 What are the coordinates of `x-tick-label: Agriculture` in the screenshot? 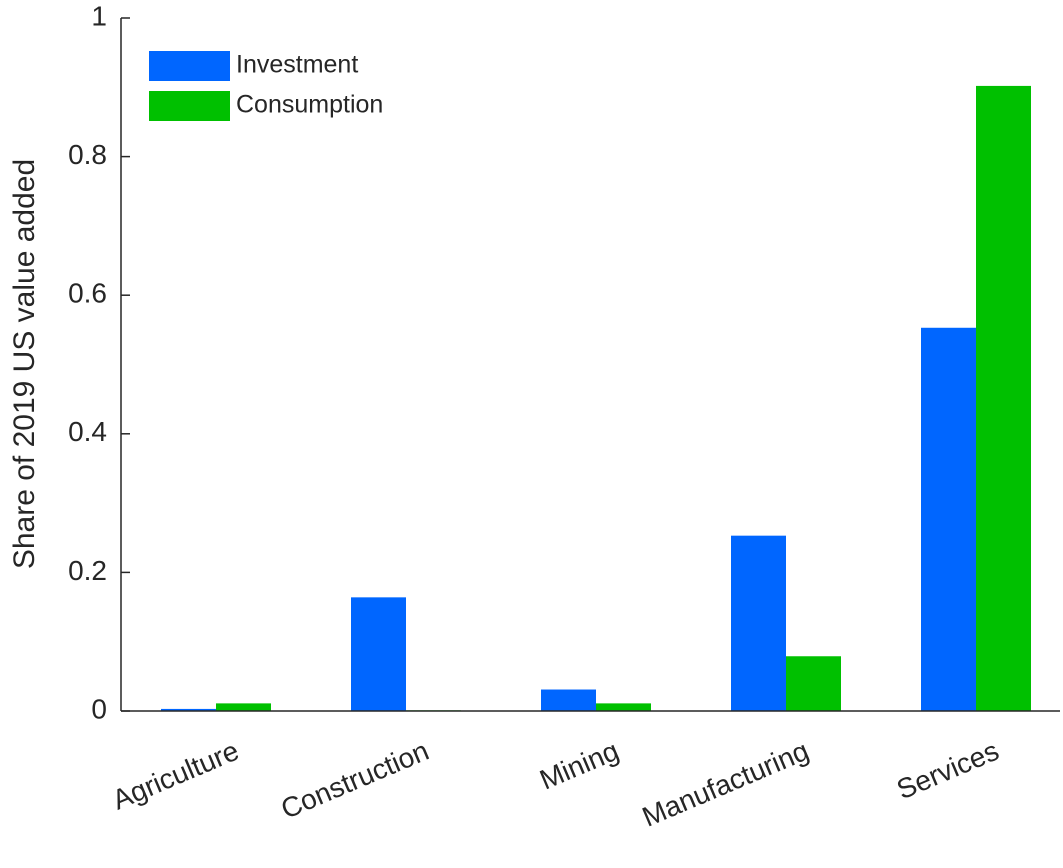 It's located at (175, 775).